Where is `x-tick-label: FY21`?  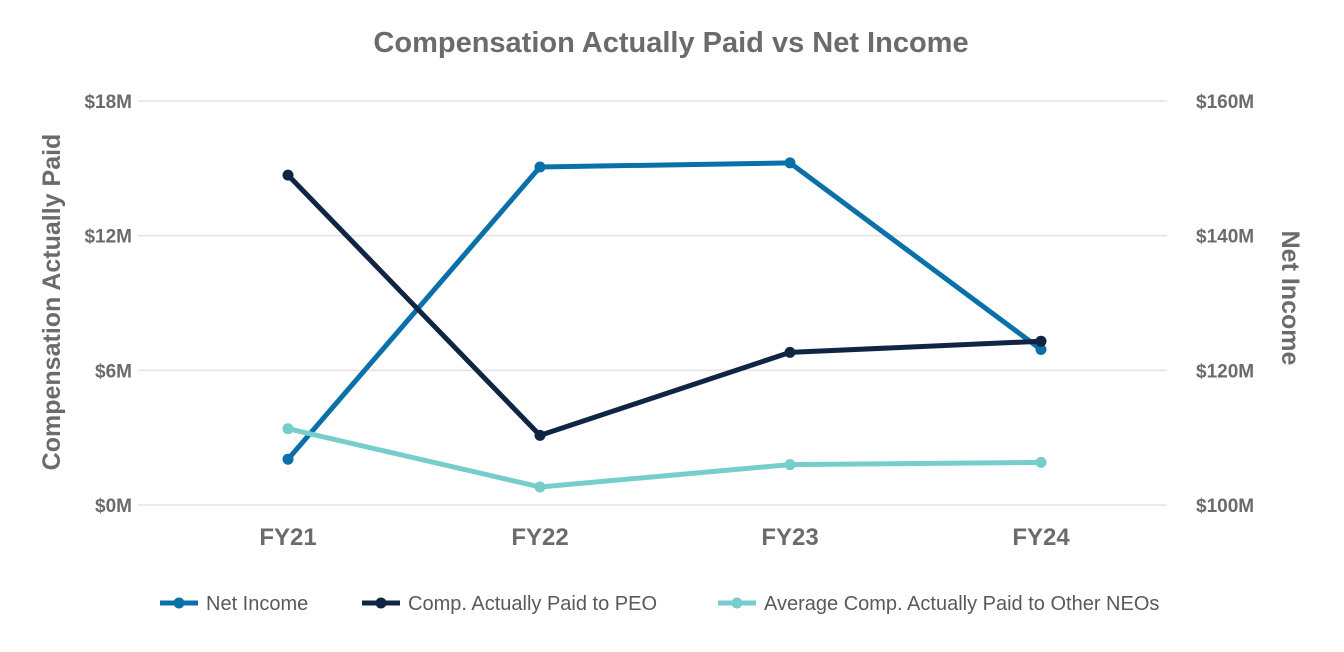 x-tick-label: FY21 is located at coordinates (287, 537).